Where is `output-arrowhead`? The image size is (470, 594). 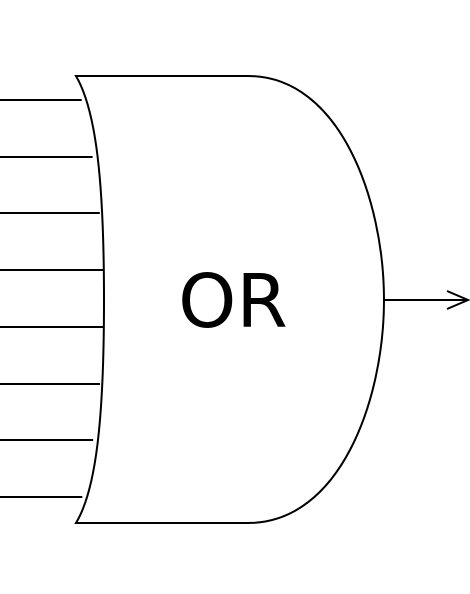 output-arrowhead is located at coordinates (458, 300).